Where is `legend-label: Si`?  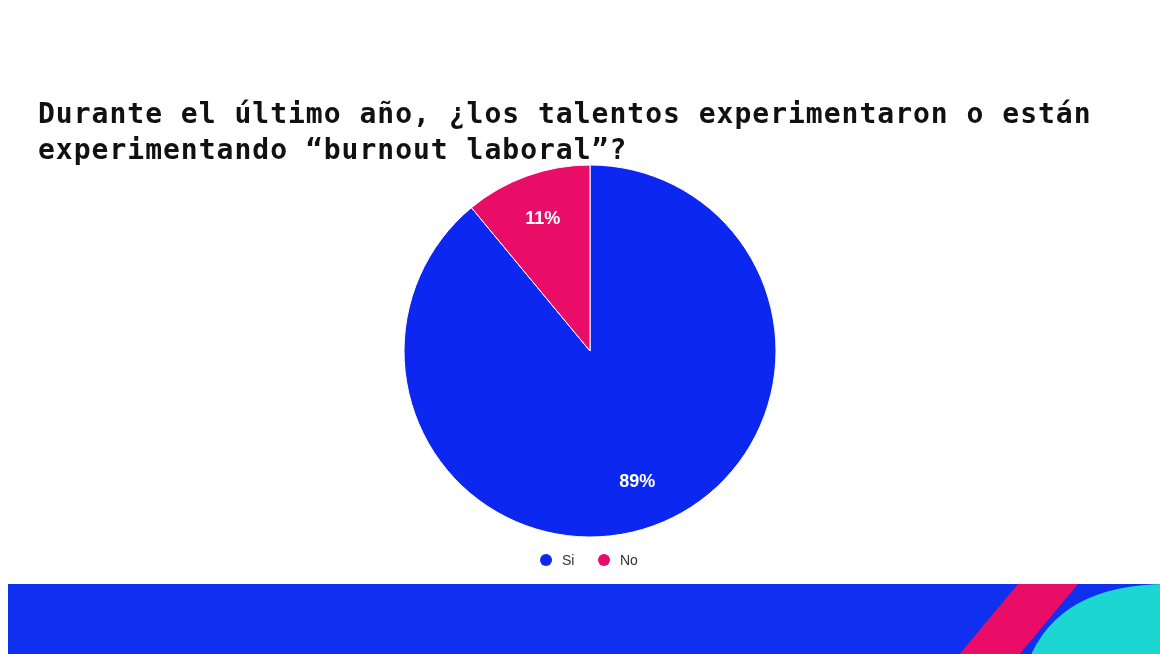 legend-label: Si is located at coordinates (568, 560).